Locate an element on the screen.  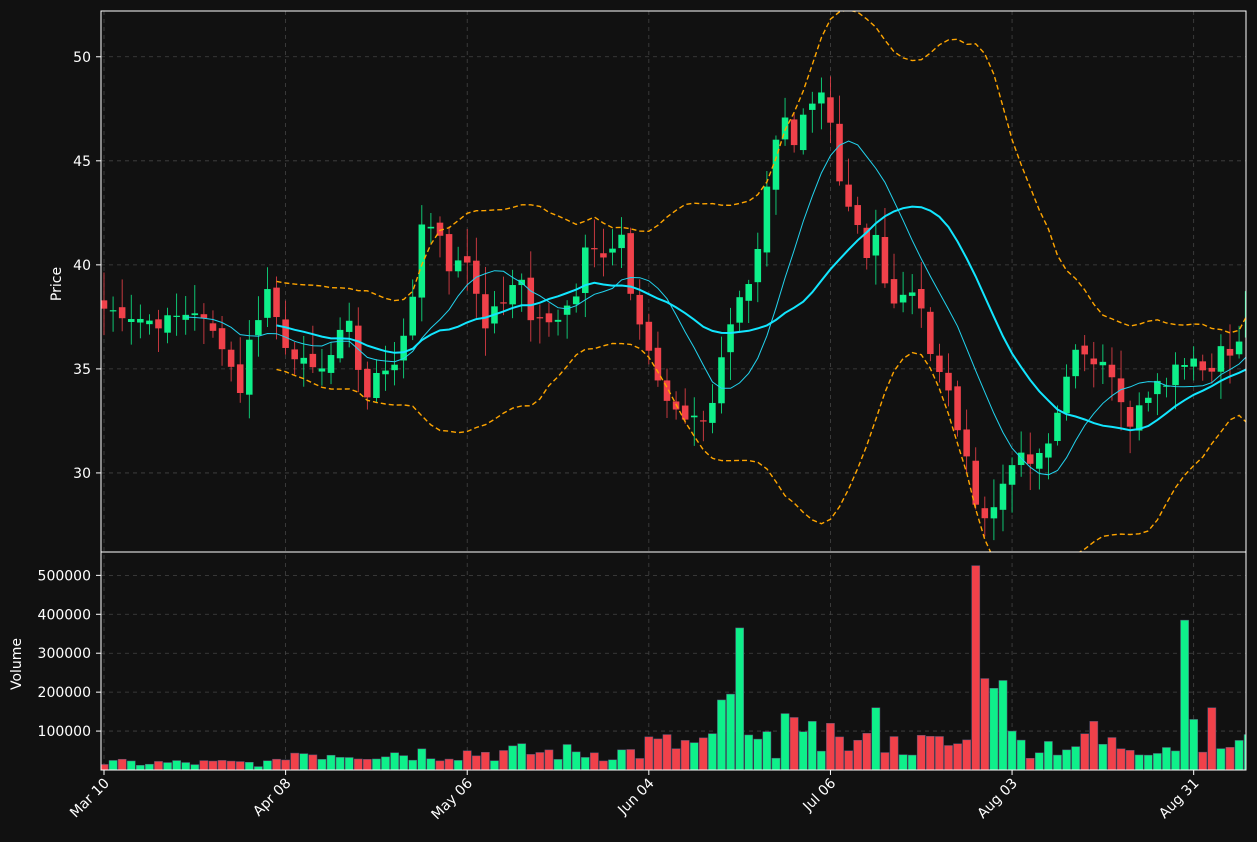
volume-tick-label: 100000 is located at coordinates (64, 732).